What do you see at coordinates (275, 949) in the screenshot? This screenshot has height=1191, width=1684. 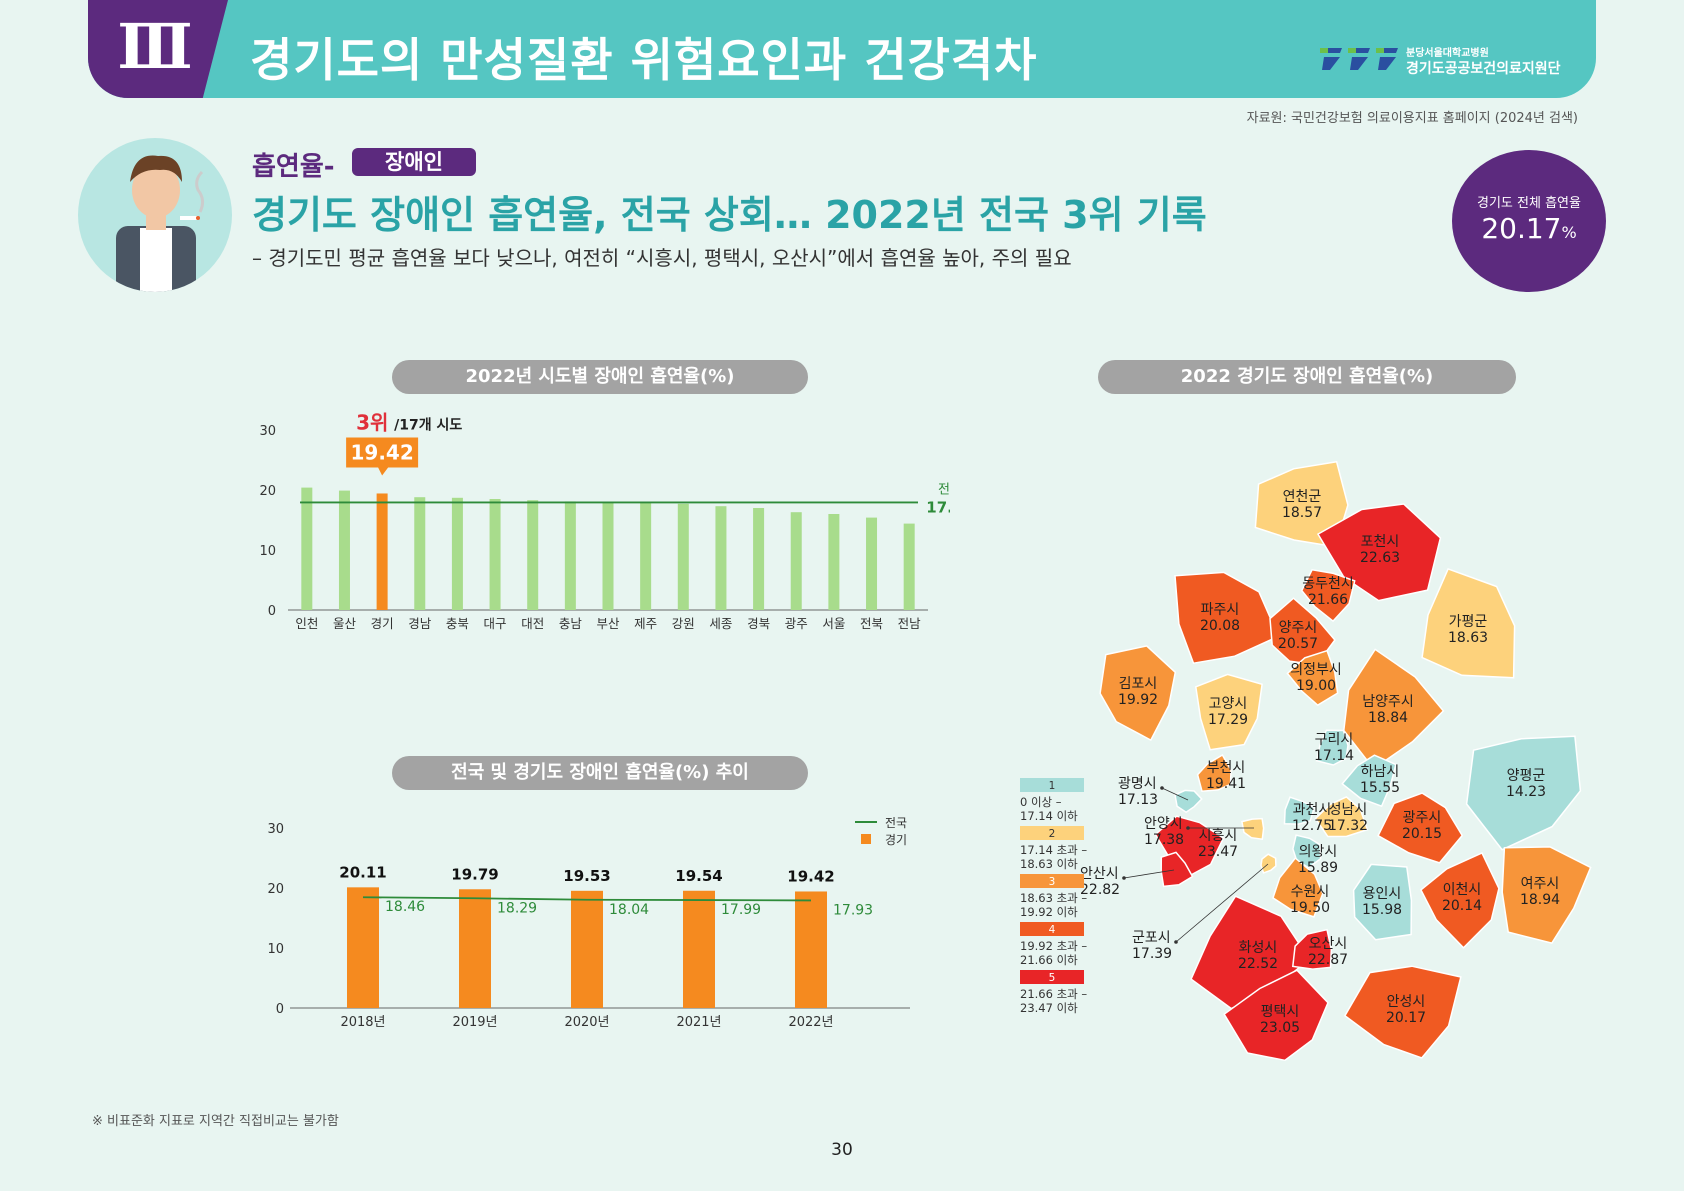 I see `chart2-ytick-1: 10` at bounding box center [275, 949].